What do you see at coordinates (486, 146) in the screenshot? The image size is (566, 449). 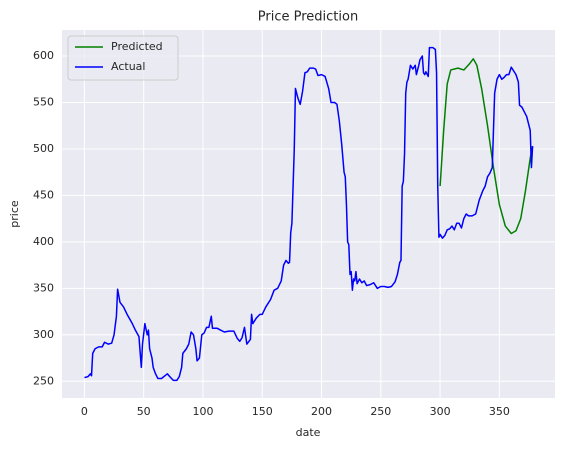 I see `data-line` at bounding box center [486, 146].